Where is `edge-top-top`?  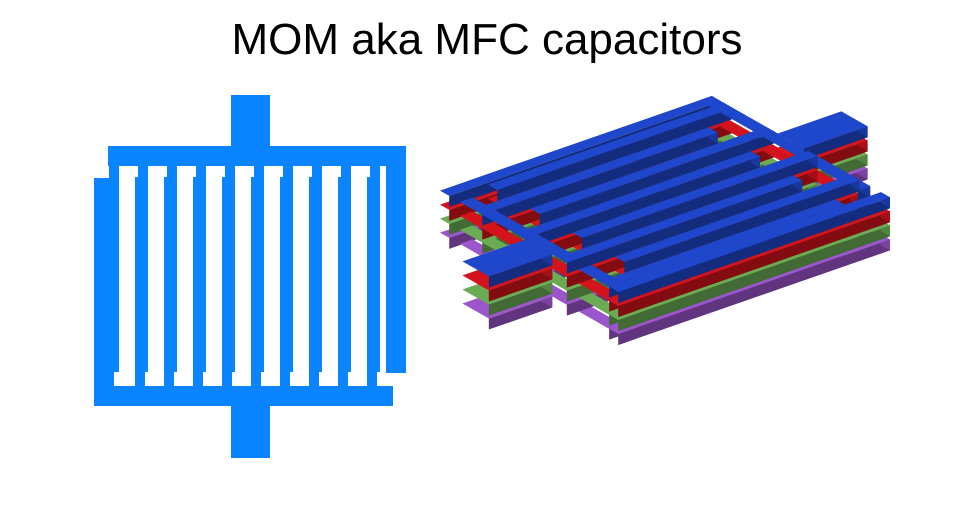
edge-top-top is located at coordinates (580, 146).